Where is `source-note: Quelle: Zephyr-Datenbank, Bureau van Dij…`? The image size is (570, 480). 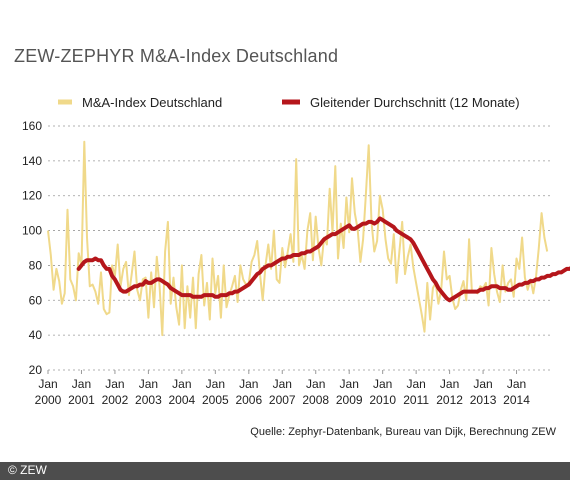
source-note: Quelle: Zephyr-Datenbank, Bureau van Dij… is located at coordinates (403, 432).